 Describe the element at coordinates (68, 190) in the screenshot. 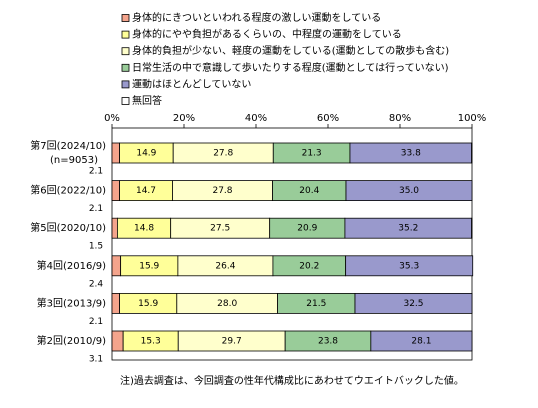

I see `category-label: 第6回(2022/10)` at that location.